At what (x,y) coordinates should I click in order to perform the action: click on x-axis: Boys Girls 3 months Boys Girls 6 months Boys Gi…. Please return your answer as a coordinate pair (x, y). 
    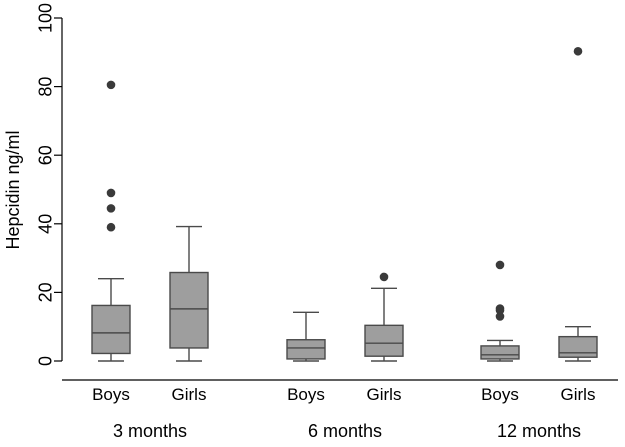
    Looking at the image, I should click on (340, 410).